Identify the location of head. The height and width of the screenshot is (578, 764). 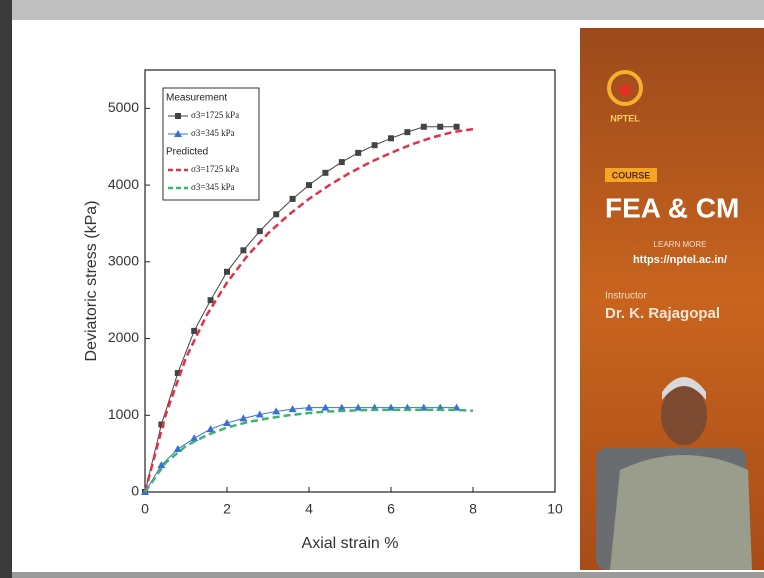
(684, 415).